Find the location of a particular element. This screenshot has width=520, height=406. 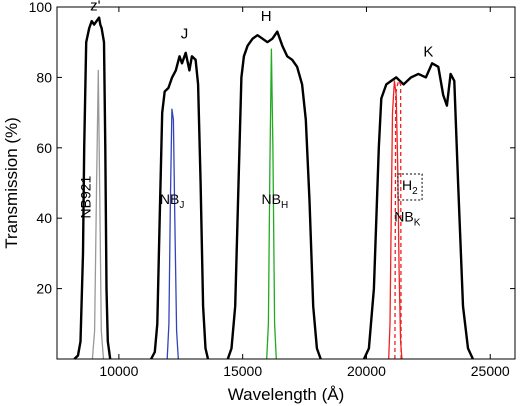

y-axis-label: Transmission (%) is located at coordinates (11, 183).